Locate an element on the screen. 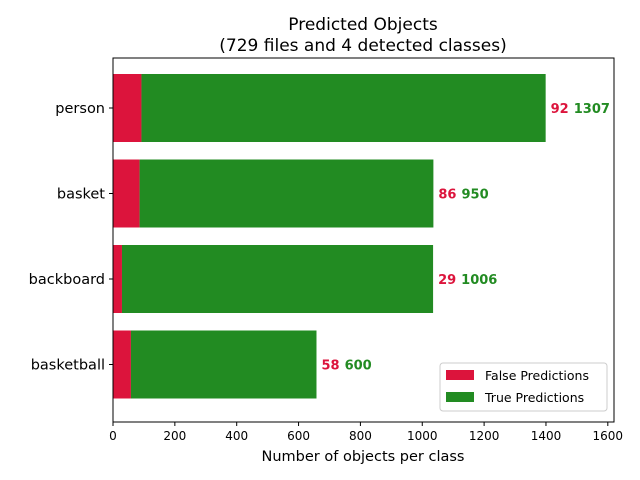  legend-box is located at coordinates (523, 387).